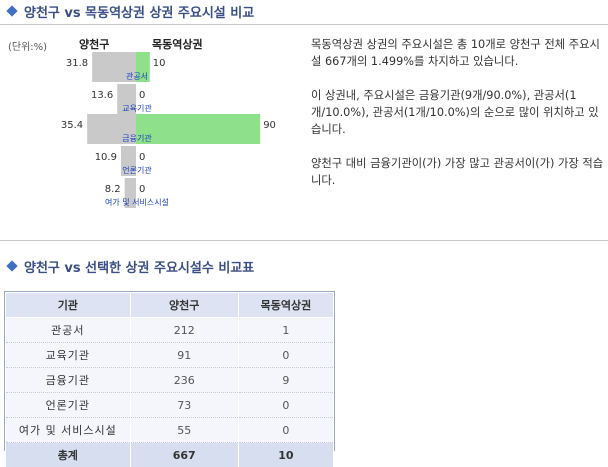 The width and height of the screenshot is (608, 467). What do you see at coordinates (113, 189) in the screenshot?
I see `left-value-label: 8.2` at bounding box center [113, 189].